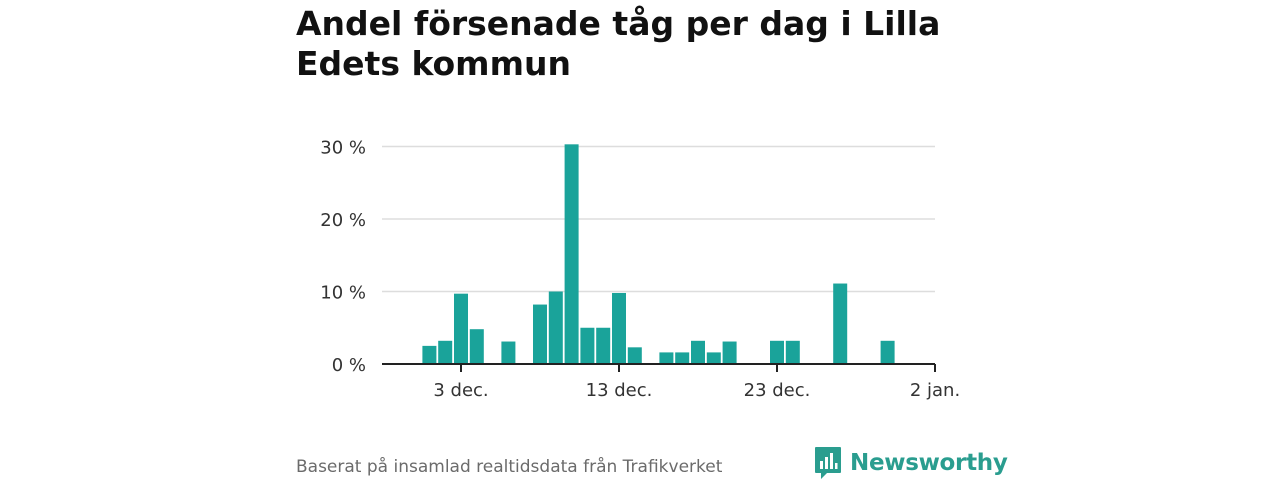 This screenshot has height=480, width=1280. Describe the element at coordinates (460, 390) in the screenshot. I see `x-tick-label: 3 dec.` at that location.